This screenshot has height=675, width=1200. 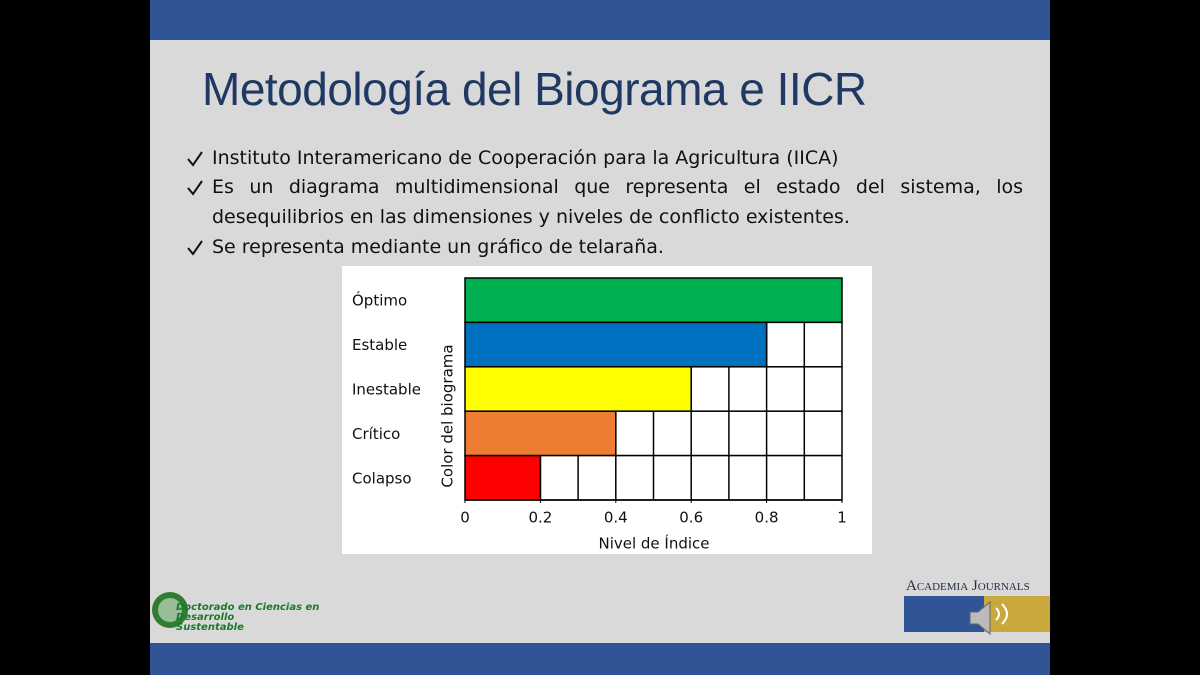 What do you see at coordinates (170, 610) in the screenshot?
I see `logo-globe-inner` at bounding box center [170, 610].